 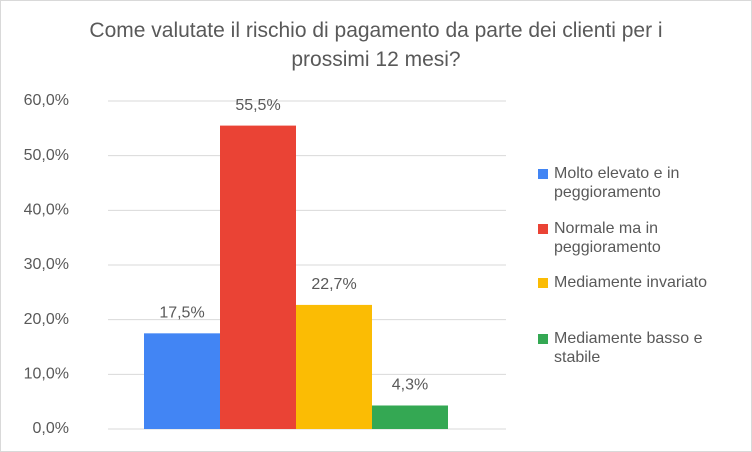 What do you see at coordinates (181, 313) in the screenshot?
I see `data-label: 17,5%` at bounding box center [181, 313].